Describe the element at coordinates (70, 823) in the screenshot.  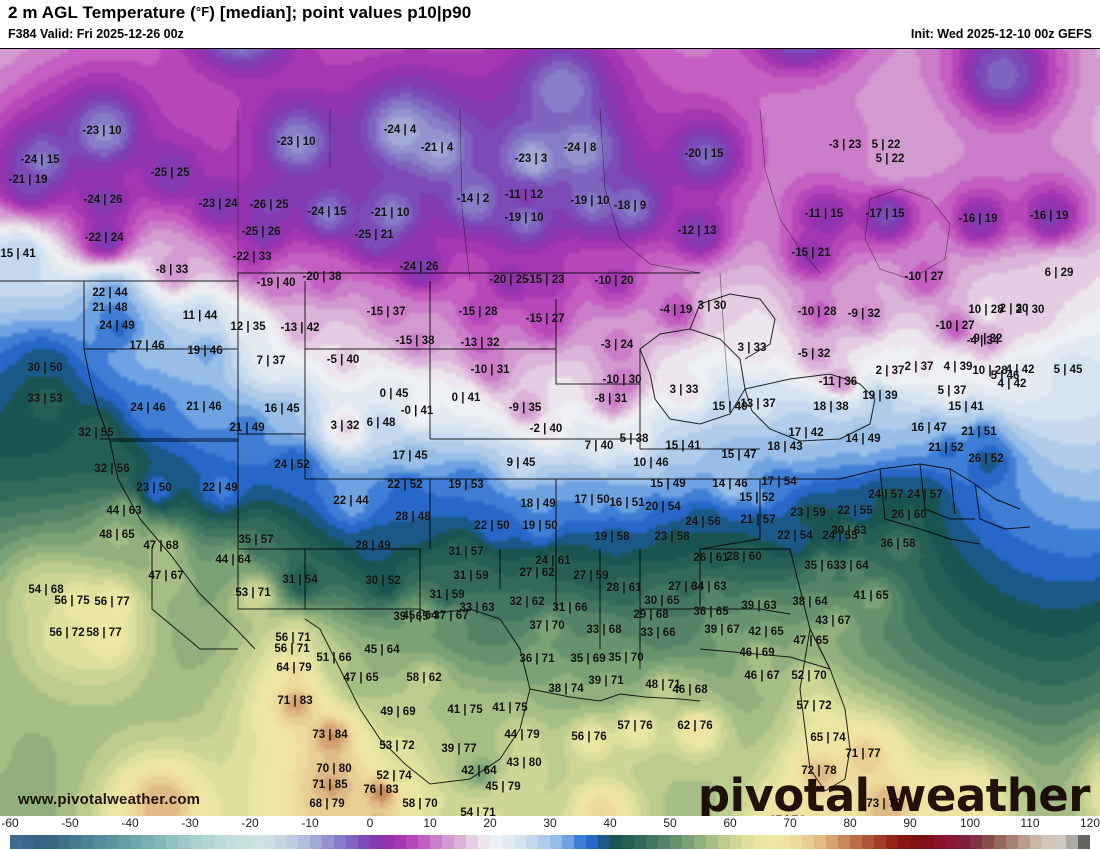
I see `colorbar-tick: -50` at that location.